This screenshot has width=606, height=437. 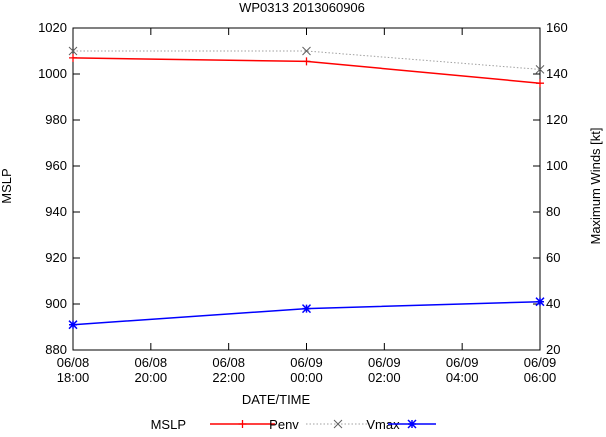 What do you see at coordinates (540, 377) in the screenshot?
I see `x-tick-label-time: 06:00` at bounding box center [540, 377].